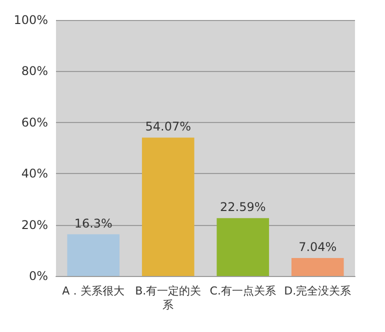 The height and width of the screenshot is (332, 385). I want to click on x-tick-label: C.有一点关系, so click(243, 291).